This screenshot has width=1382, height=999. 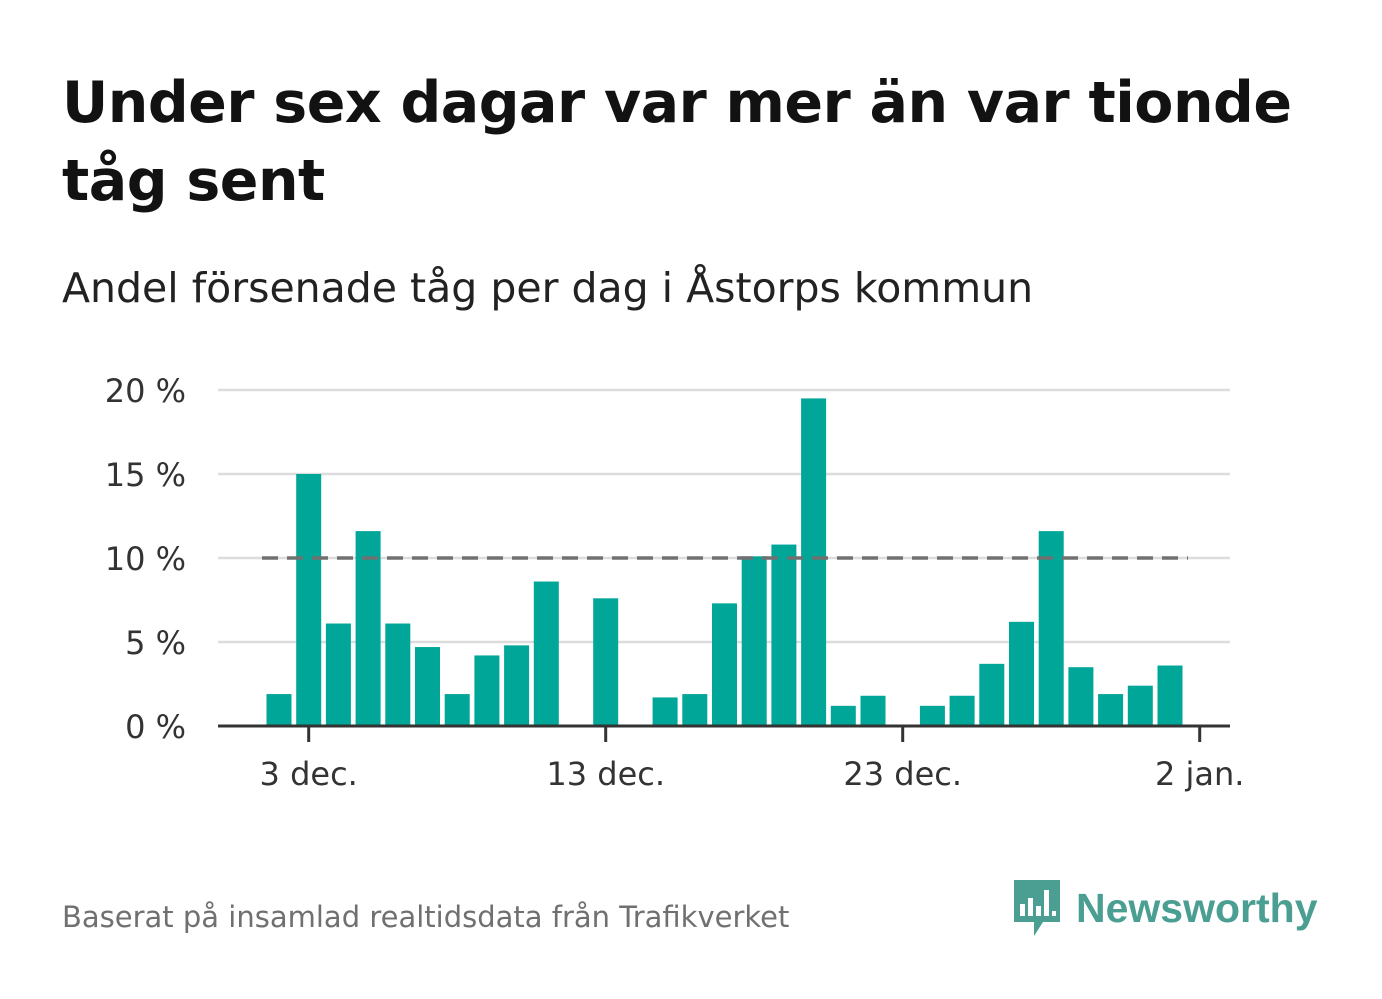 I want to click on y-tick-label: 0 %, so click(x=155, y=727).